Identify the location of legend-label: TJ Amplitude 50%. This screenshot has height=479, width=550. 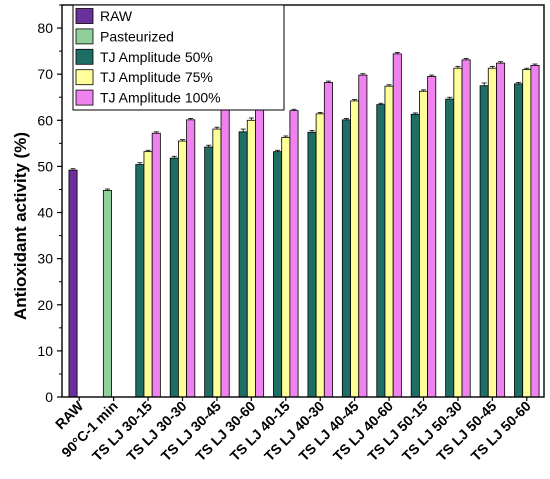
(156, 57).